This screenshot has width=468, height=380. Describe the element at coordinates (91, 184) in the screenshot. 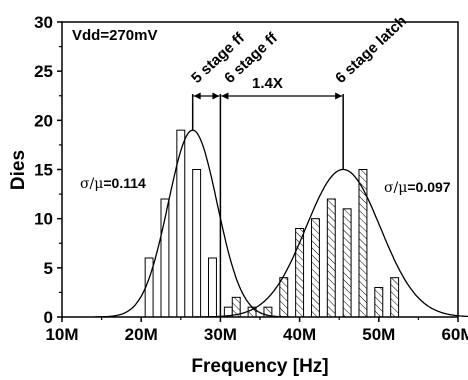

I see `sigma-left-symbol: σ/μ` at that location.